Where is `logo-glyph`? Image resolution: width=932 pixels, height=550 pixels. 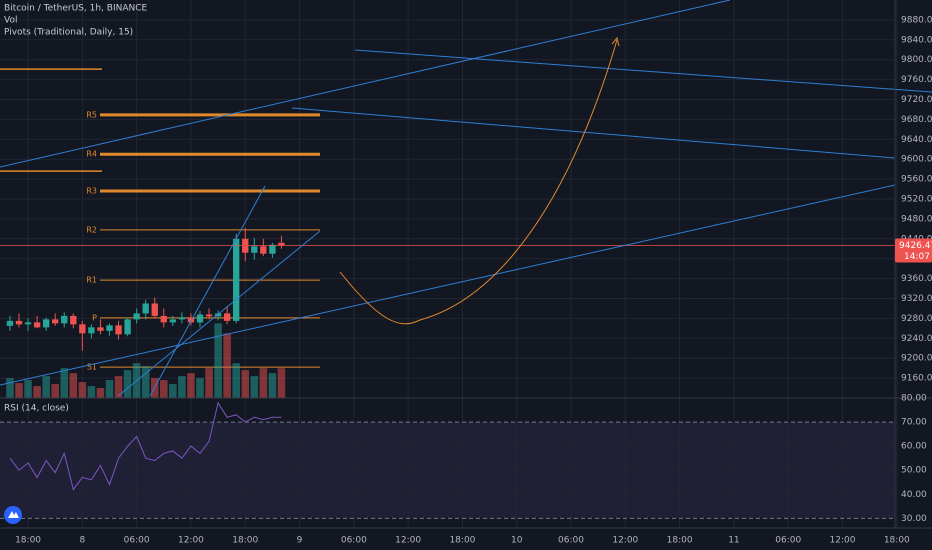
logo-glyph is located at coordinates (13, 514).